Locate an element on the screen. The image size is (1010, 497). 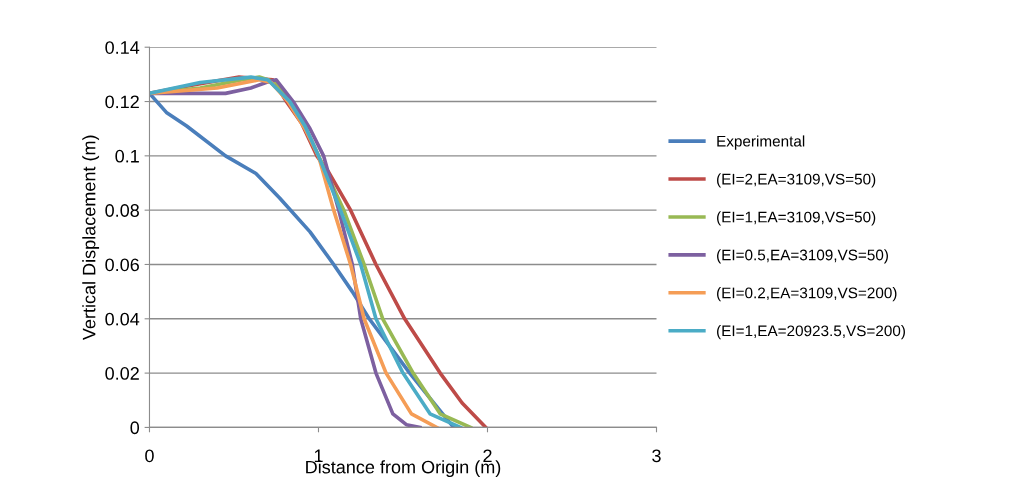
y-tick-label: 0.12 is located at coordinates (122, 102).